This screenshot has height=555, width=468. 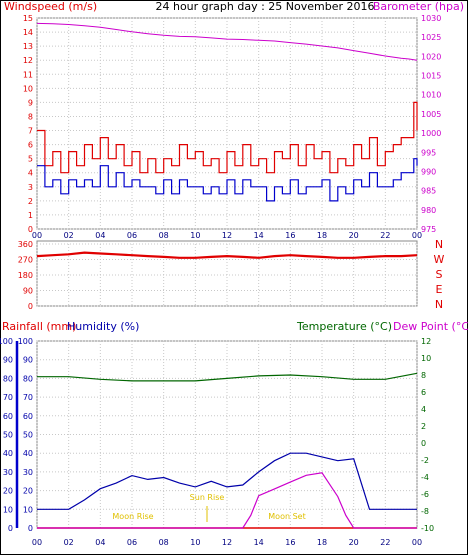 I want to click on rainfall-tick-2: 20, so click(x=8, y=491).